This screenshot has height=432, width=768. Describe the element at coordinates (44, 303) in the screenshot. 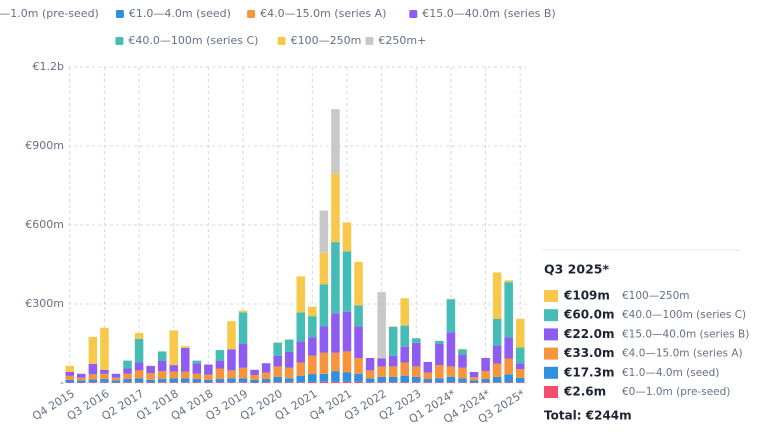

I see `y-tick-label: €300m` at that location.